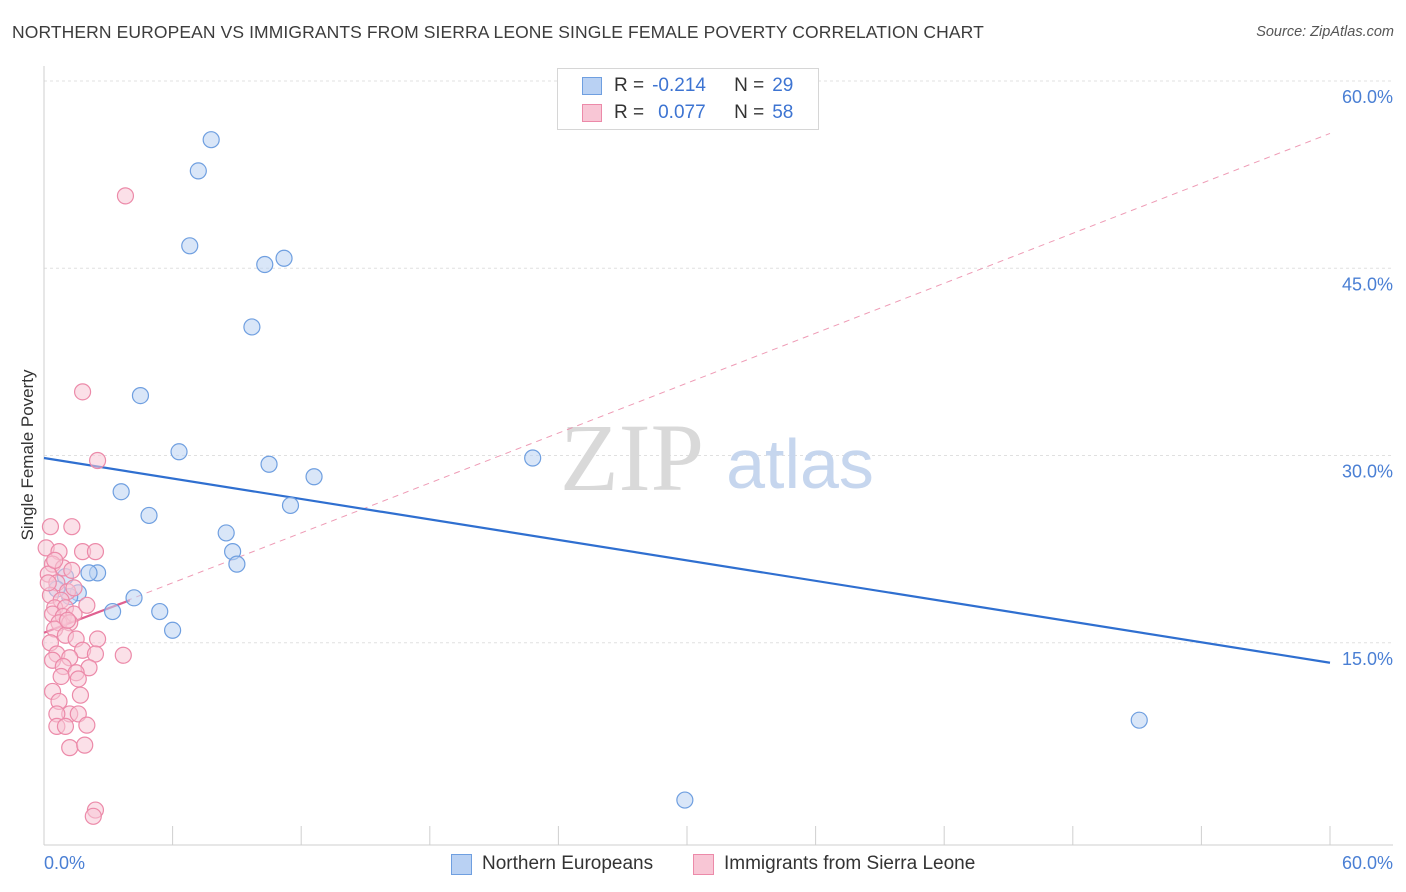 The width and height of the screenshot is (1406, 892). I want to click on legend-n-value-2: 58, so click(783, 112).